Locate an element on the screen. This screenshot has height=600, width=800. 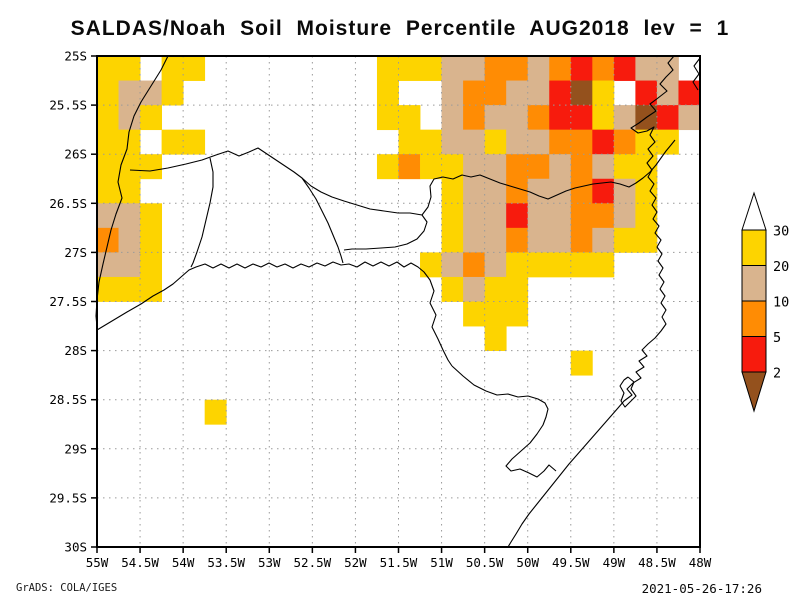
lon-tick-label: 54.5W is located at coordinates (140, 562).